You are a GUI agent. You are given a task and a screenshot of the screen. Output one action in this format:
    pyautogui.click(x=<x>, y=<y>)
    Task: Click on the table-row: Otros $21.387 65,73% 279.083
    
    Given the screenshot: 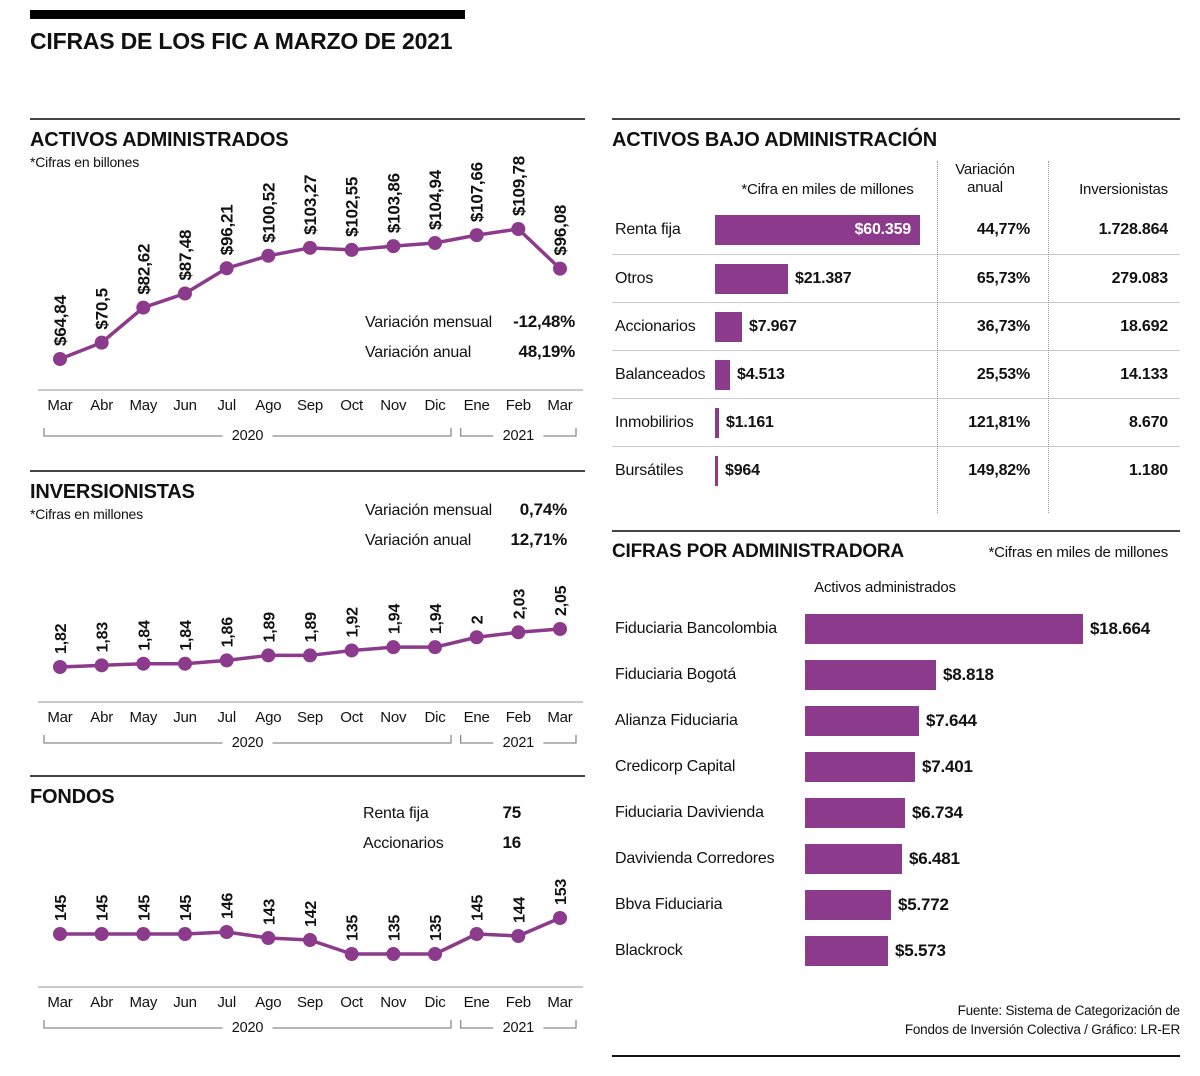 What is the action you would take?
    pyautogui.click(x=896, y=278)
    